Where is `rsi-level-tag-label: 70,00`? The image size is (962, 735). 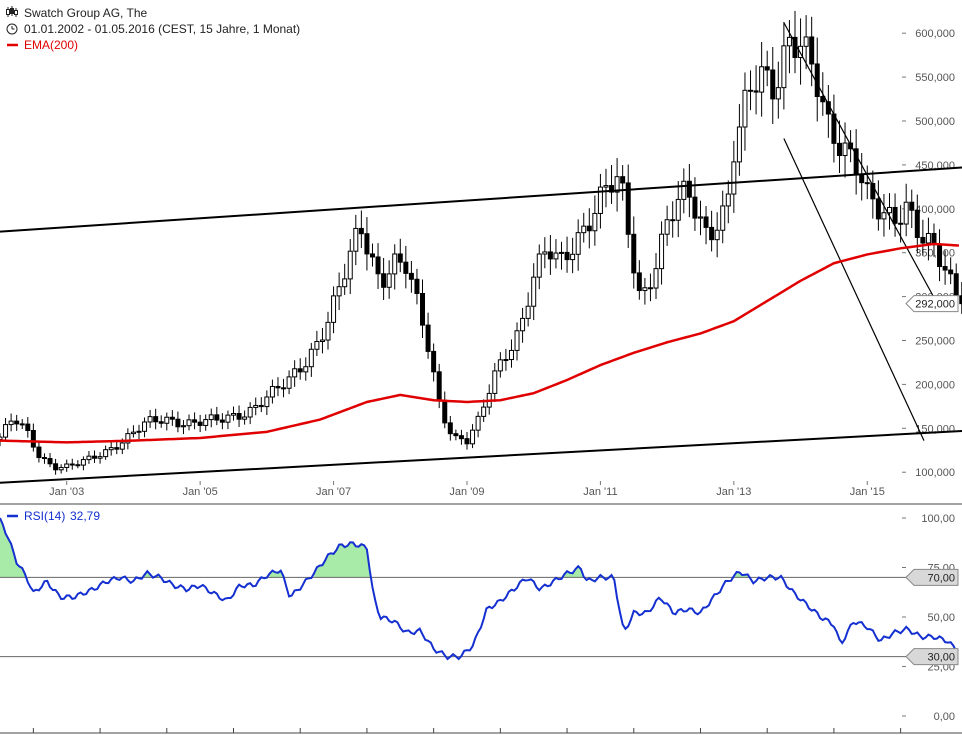
rsi-level-tag-label: 70,00 is located at coordinates (941, 578).